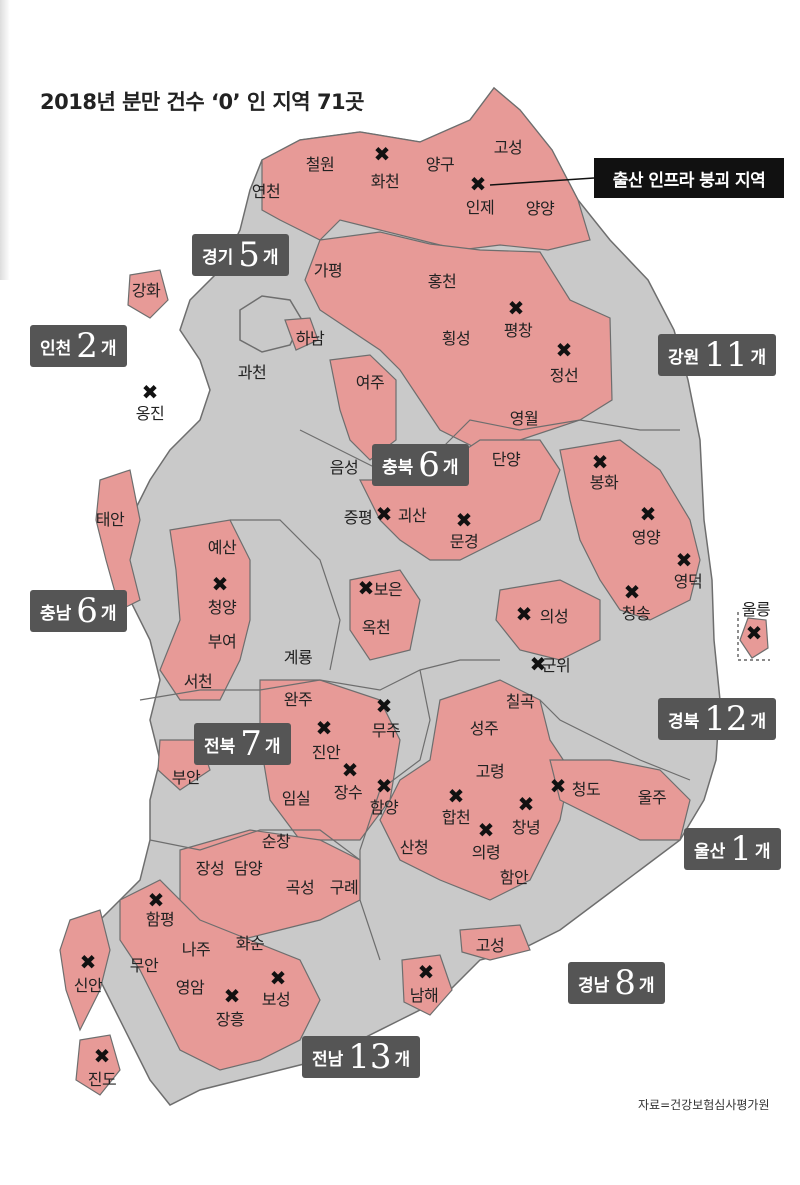  I want to click on badge-name: 충북, so click(398, 467).